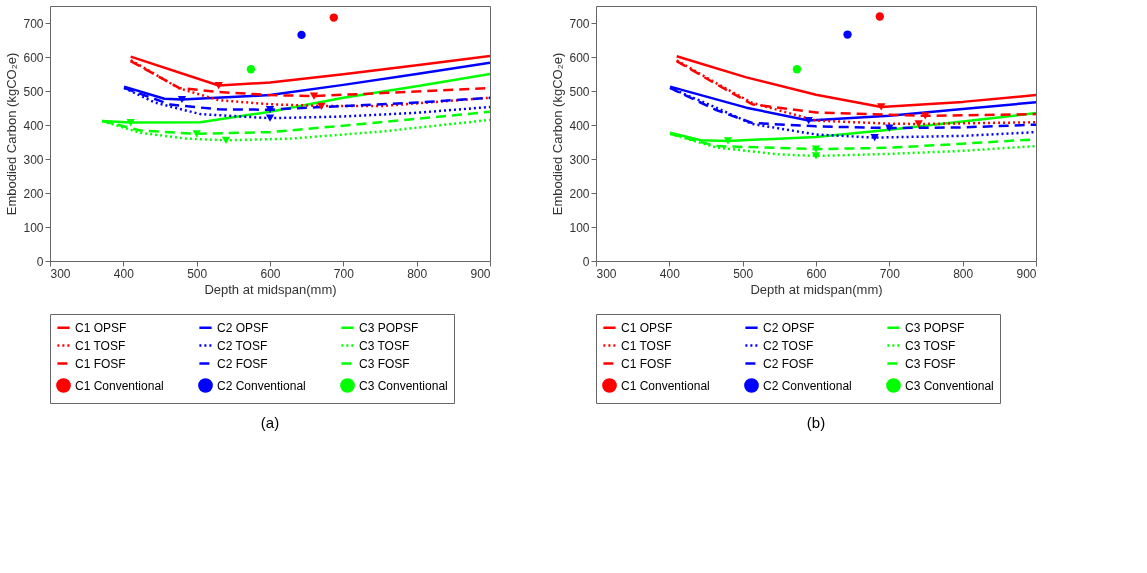 This screenshot has height=573, width=1147. Describe the element at coordinates (270, 422) in the screenshot. I see `text: (a)` at that location.